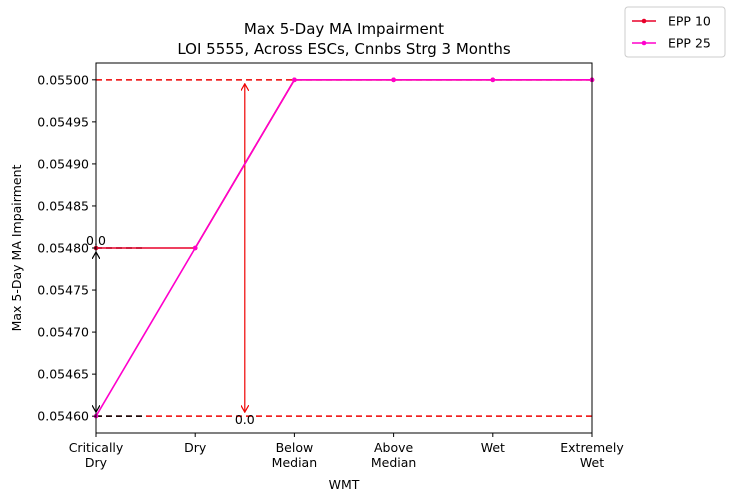  What do you see at coordinates (344, 484) in the screenshot?
I see `x-axis-label: WMT` at bounding box center [344, 484].